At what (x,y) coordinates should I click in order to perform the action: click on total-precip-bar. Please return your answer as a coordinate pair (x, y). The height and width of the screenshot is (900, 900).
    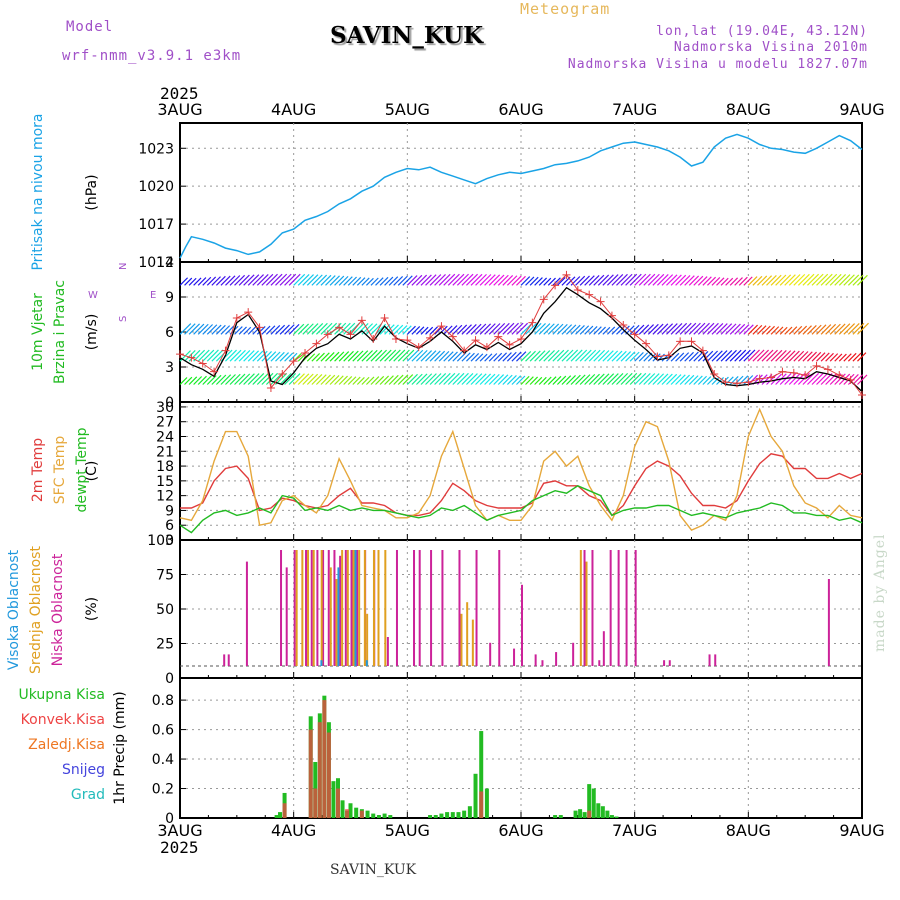
    Looking at the image, I should click on (584, 815).